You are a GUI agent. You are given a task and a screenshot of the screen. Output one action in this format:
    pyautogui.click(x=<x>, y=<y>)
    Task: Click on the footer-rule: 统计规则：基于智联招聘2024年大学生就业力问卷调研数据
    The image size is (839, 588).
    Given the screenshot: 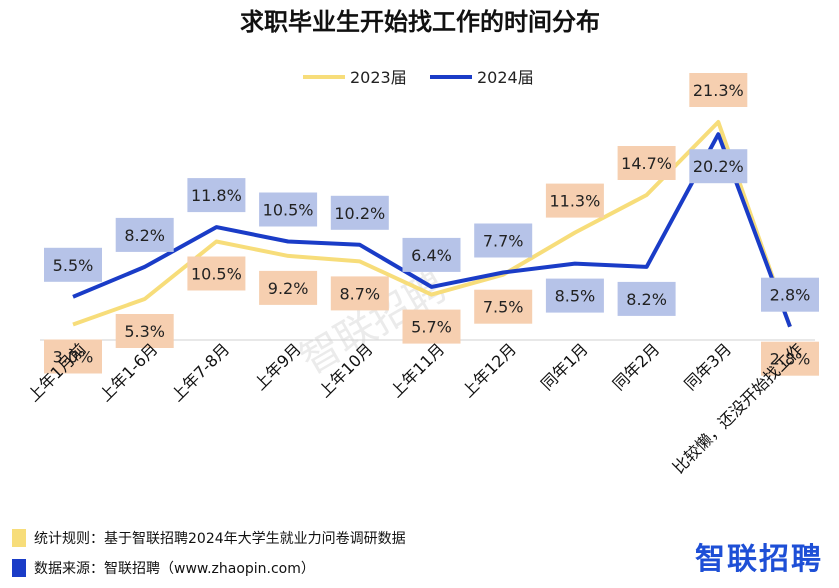 What is the action you would take?
    pyautogui.click(x=209, y=538)
    